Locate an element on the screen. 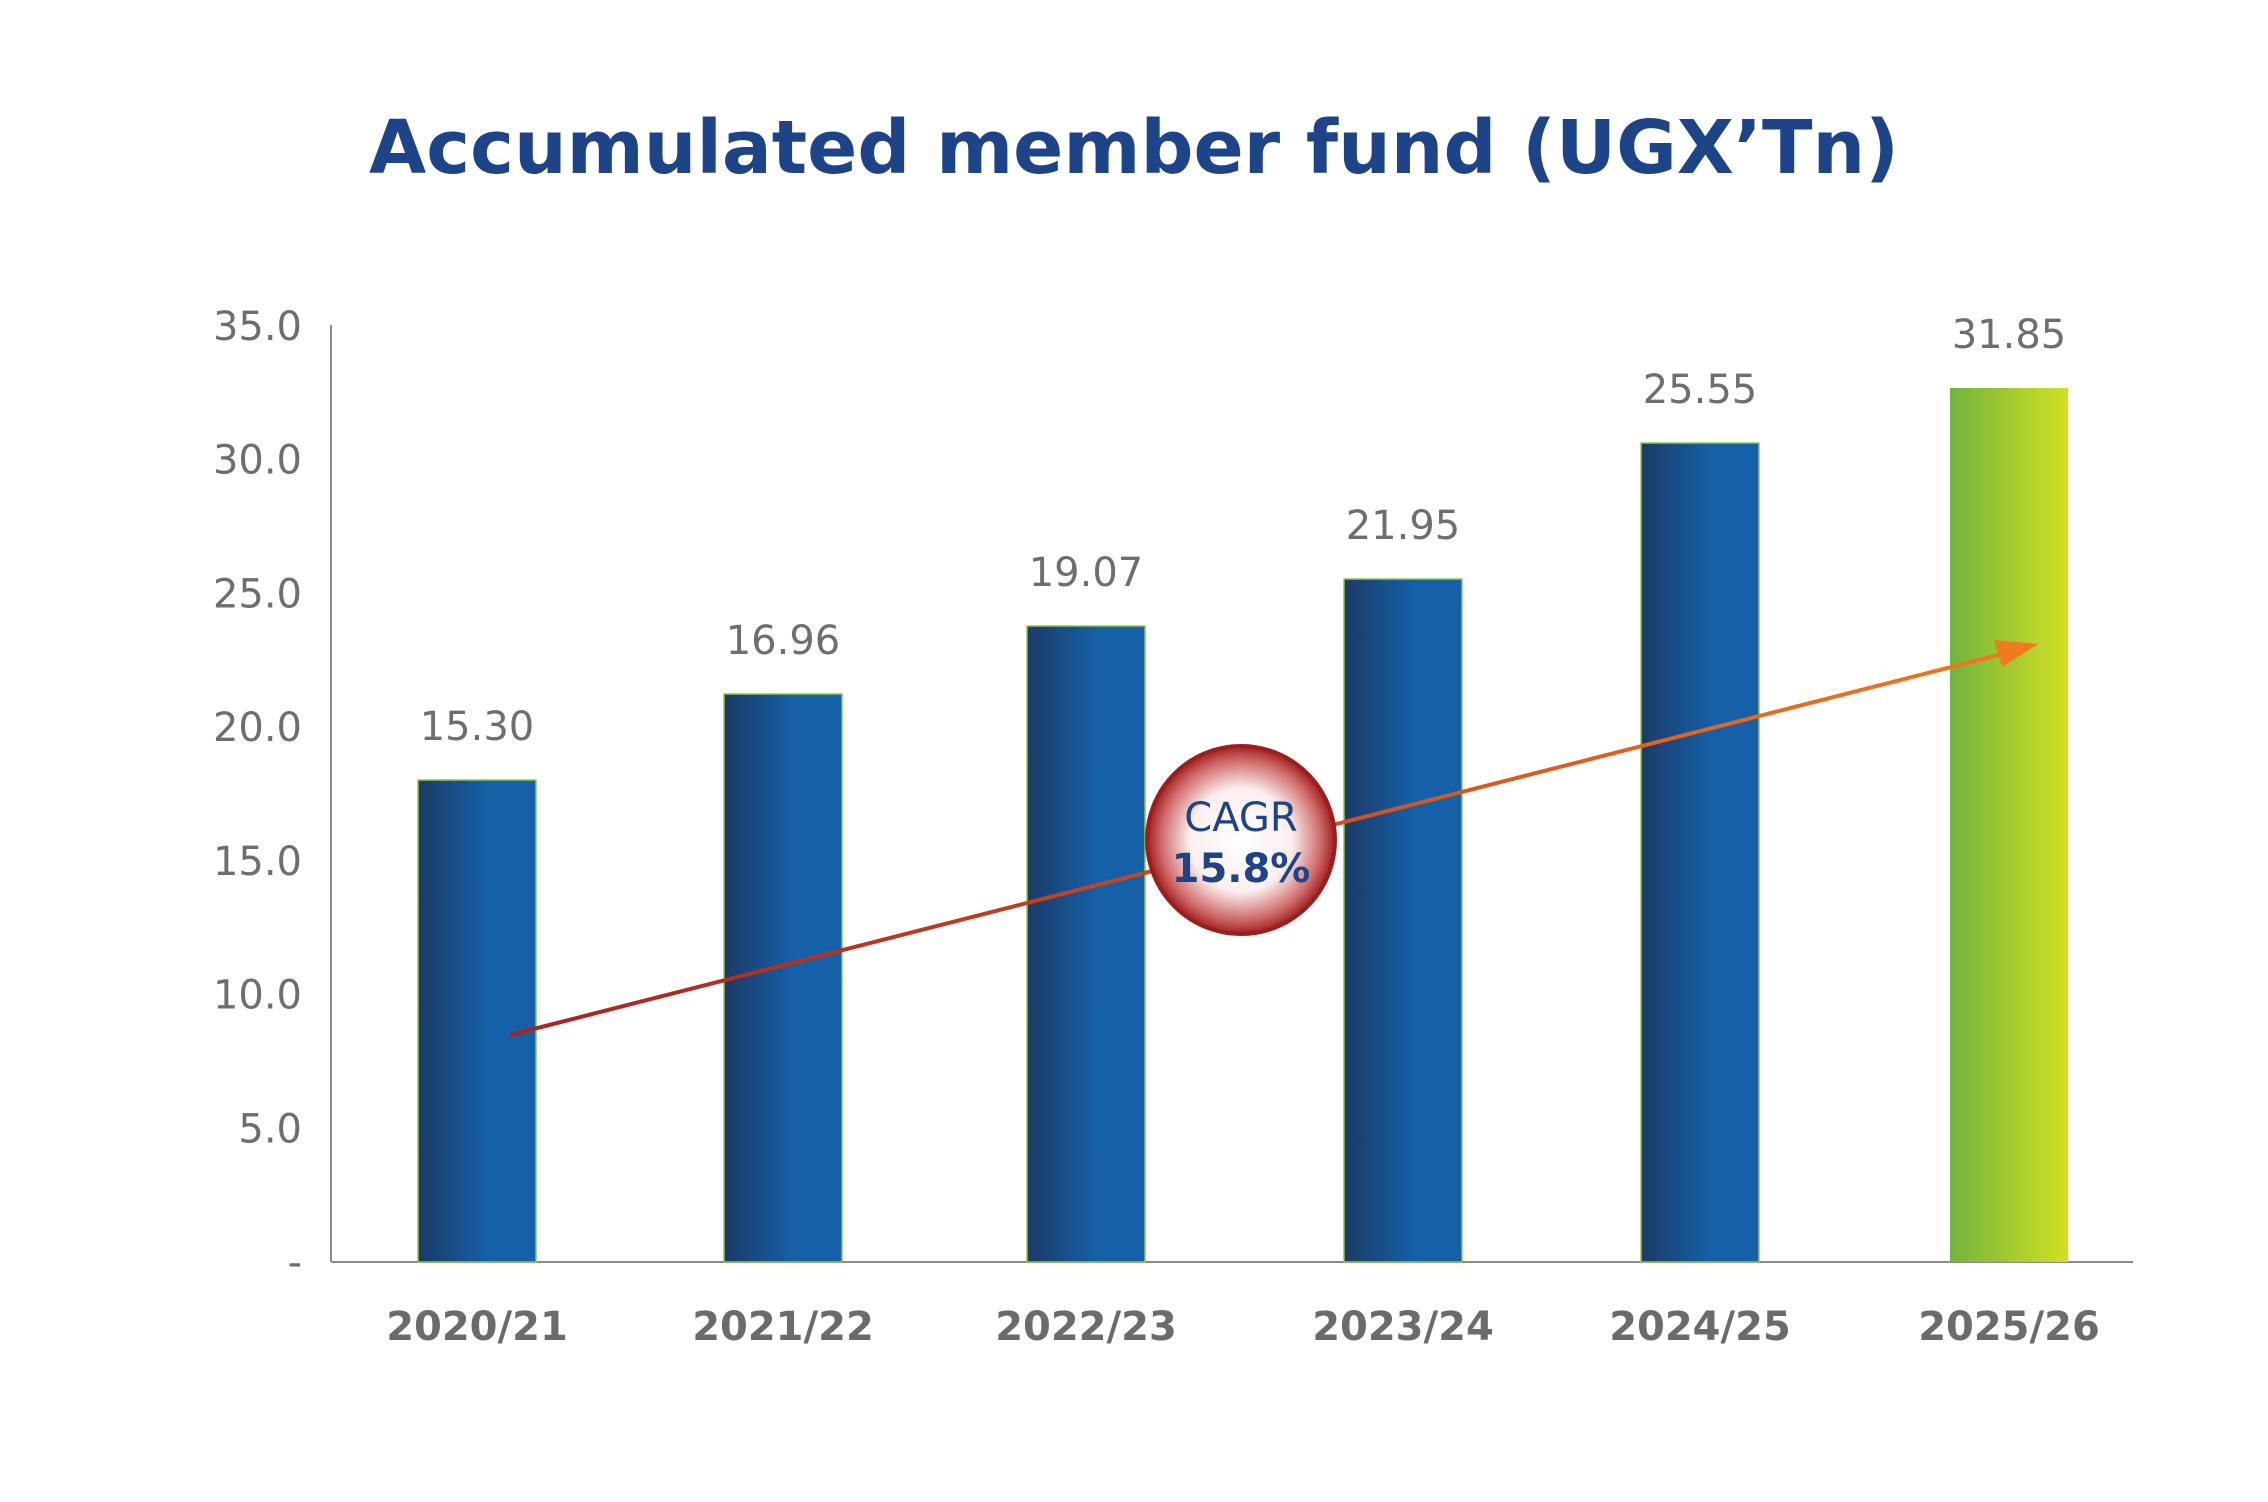 The image size is (2268, 1502). y-tick-label: 20.0 is located at coordinates (257, 728).